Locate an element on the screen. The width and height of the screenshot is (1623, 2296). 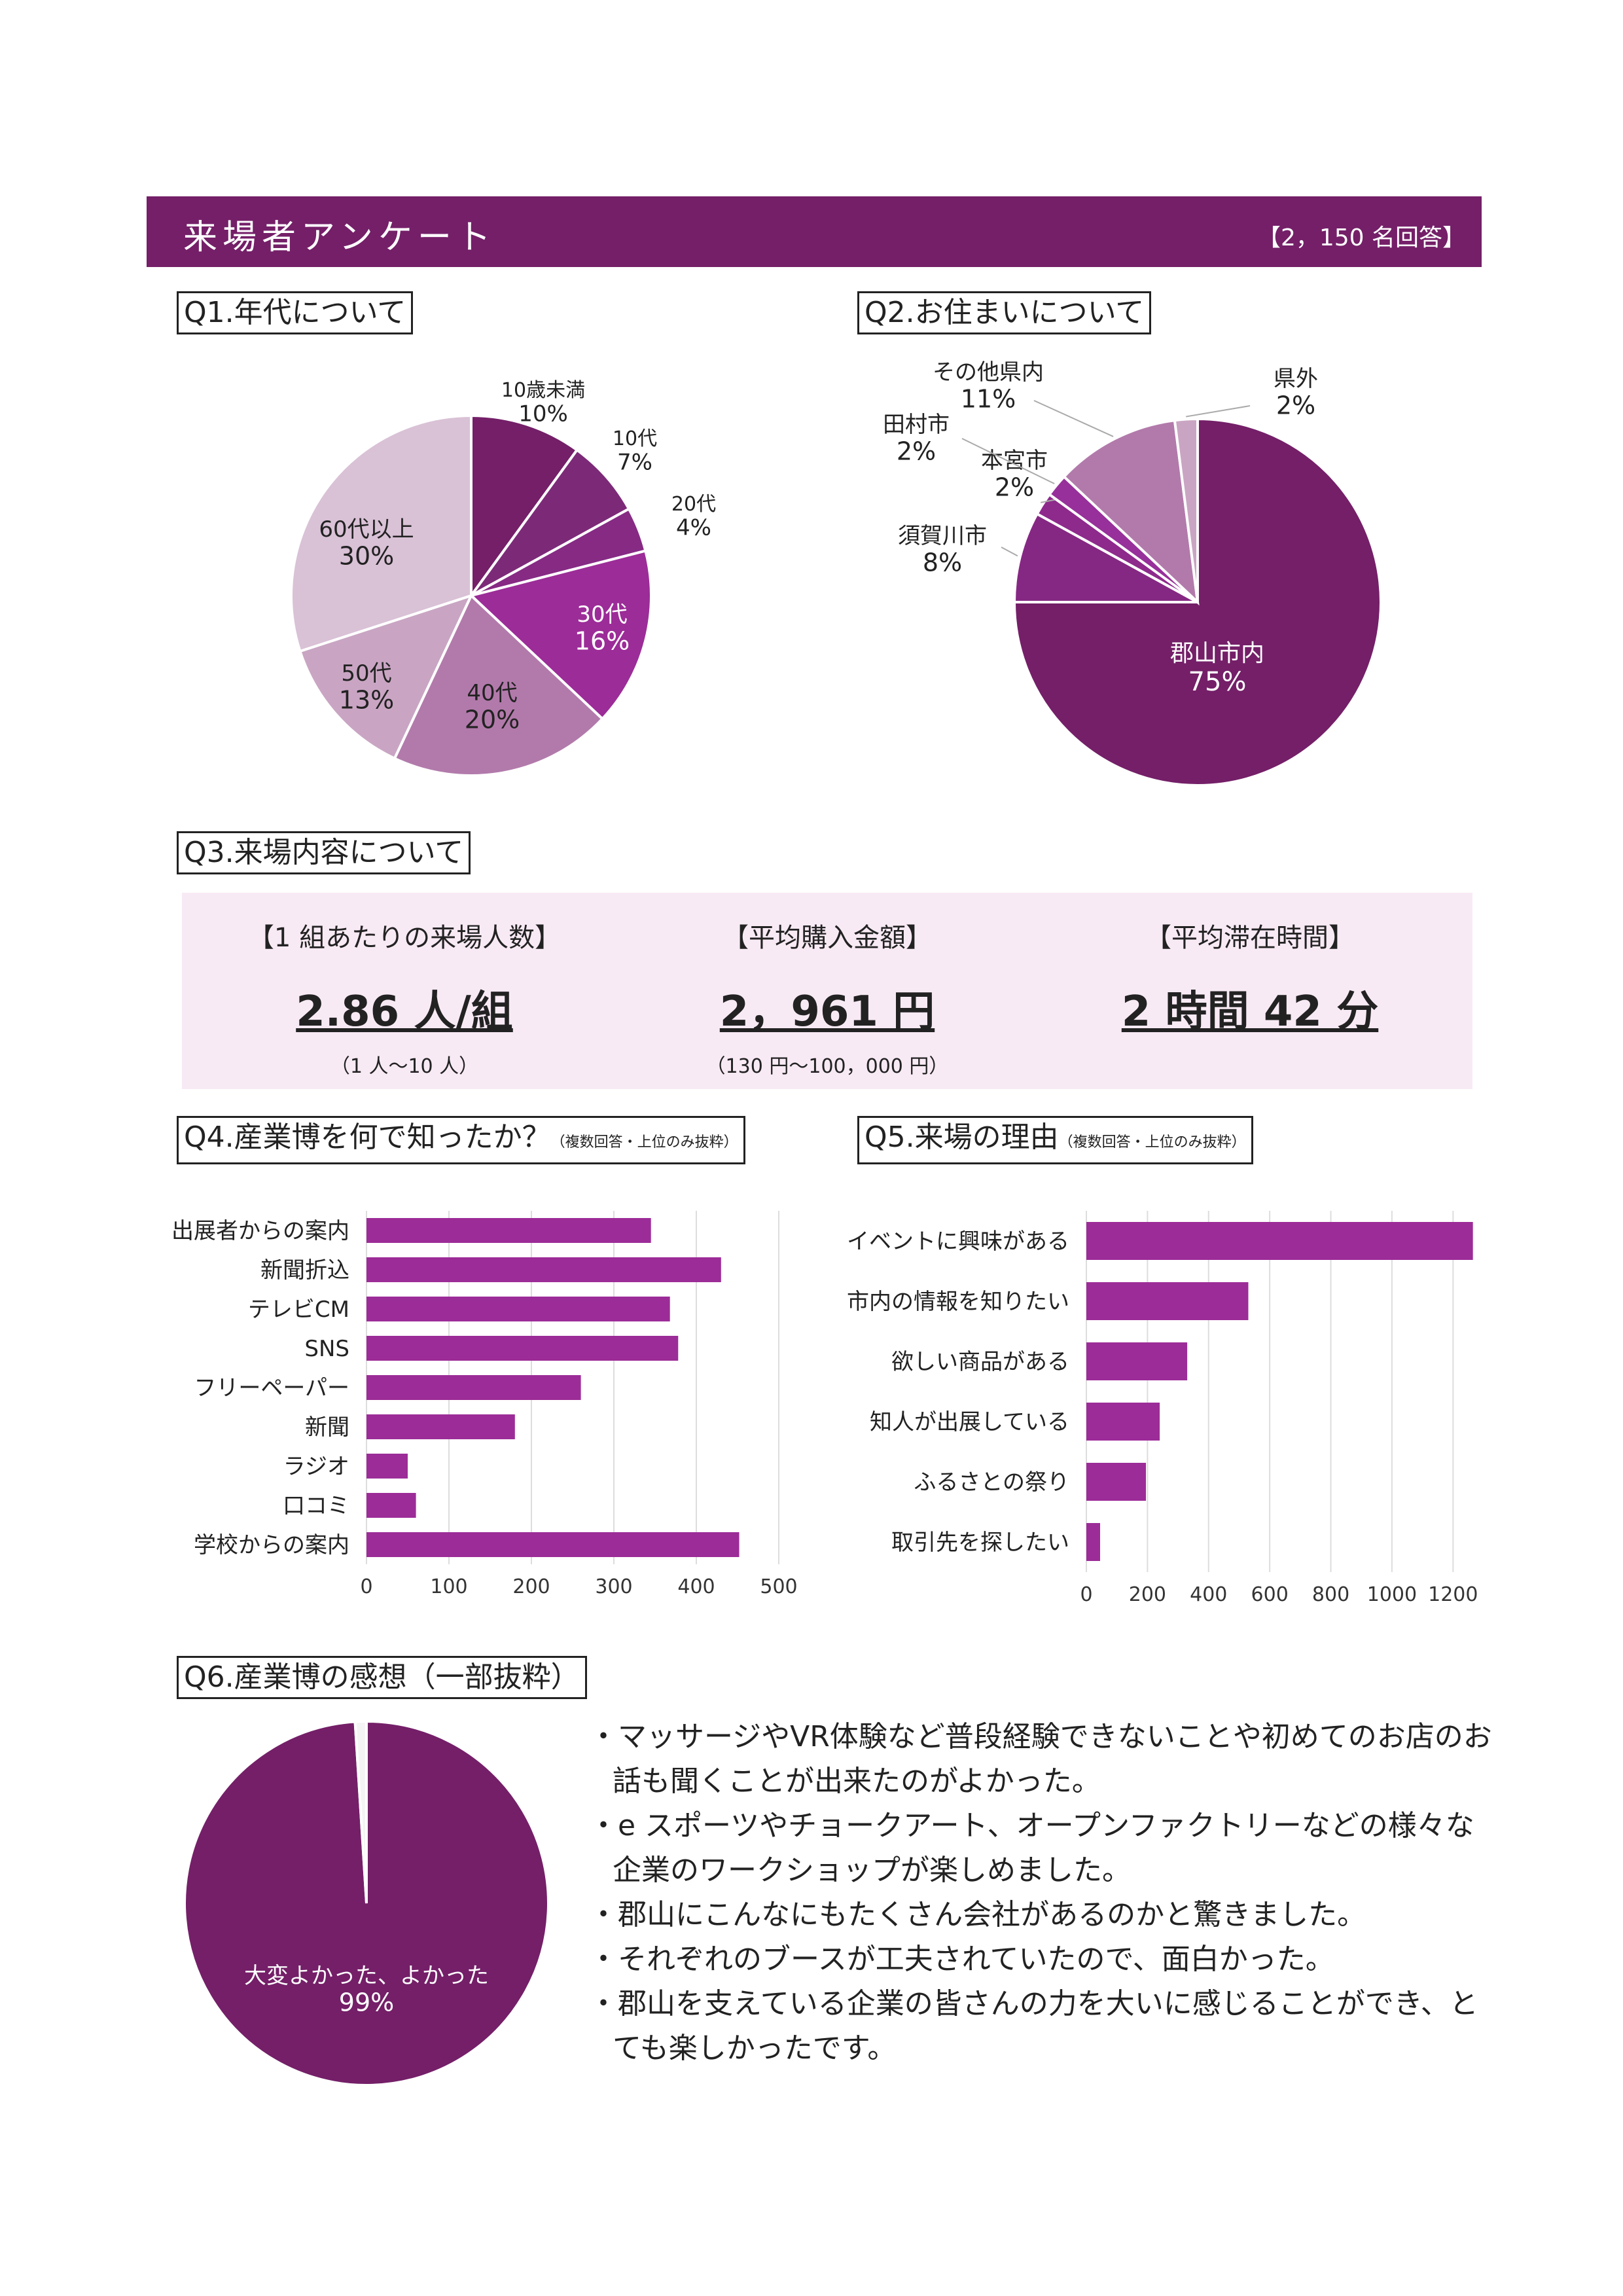
stat-average-purchase: 【平均購入金額】 2，961 円 （130 円～100，000 円） is located at coordinates (827, 986).